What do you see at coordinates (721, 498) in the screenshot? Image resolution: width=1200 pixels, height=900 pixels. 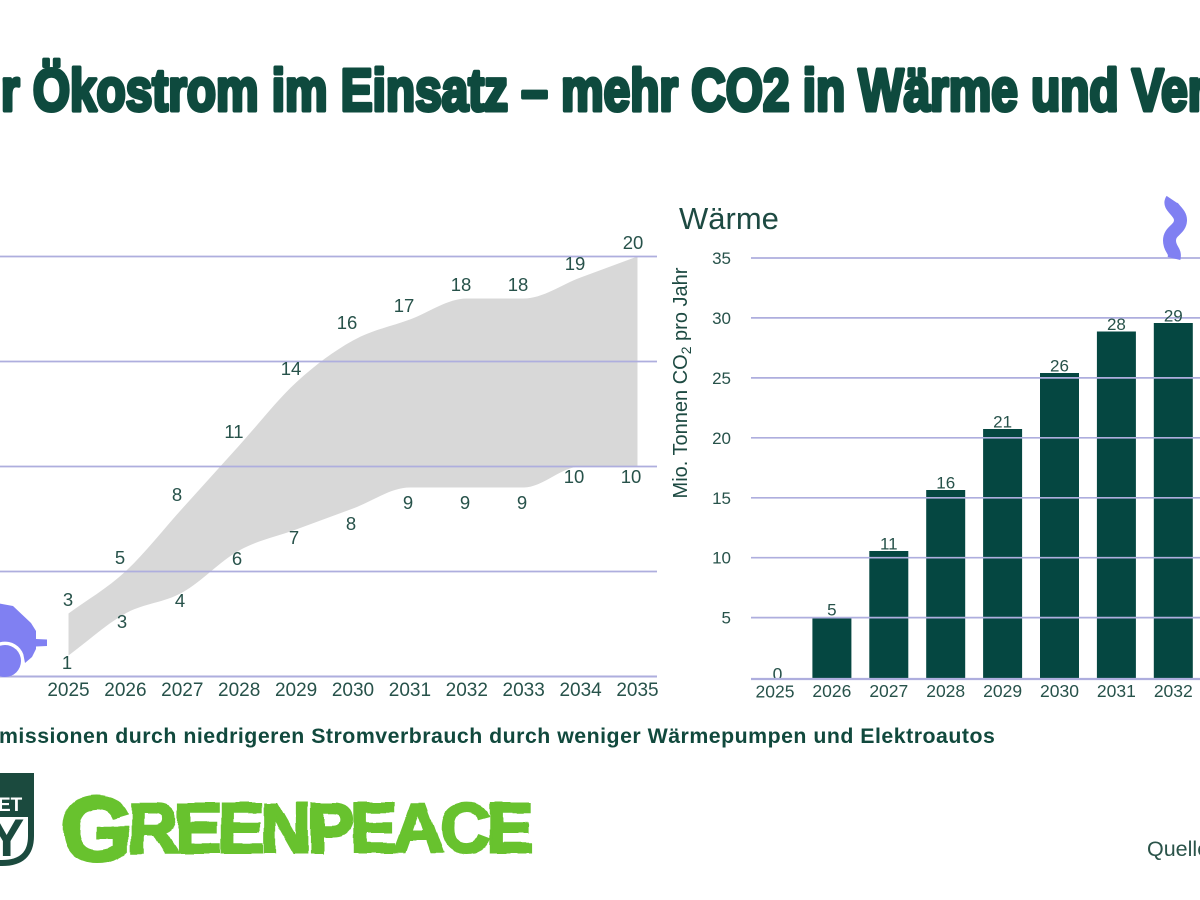 I see `svg-text: 15` at bounding box center [721, 498].